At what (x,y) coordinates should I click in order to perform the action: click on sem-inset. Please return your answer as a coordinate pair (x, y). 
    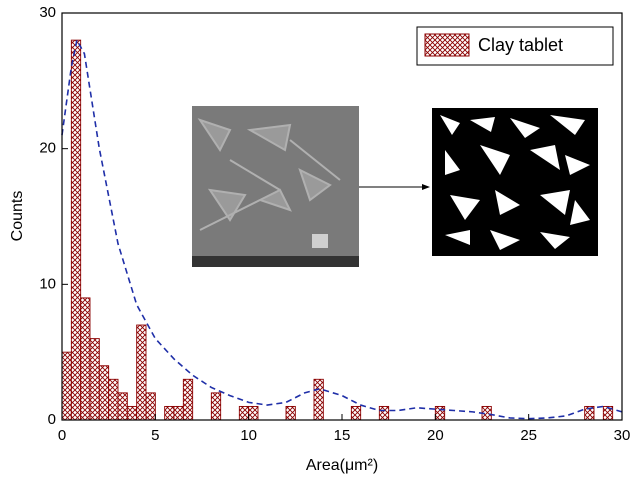
    Looking at the image, I should click on (275, 186).